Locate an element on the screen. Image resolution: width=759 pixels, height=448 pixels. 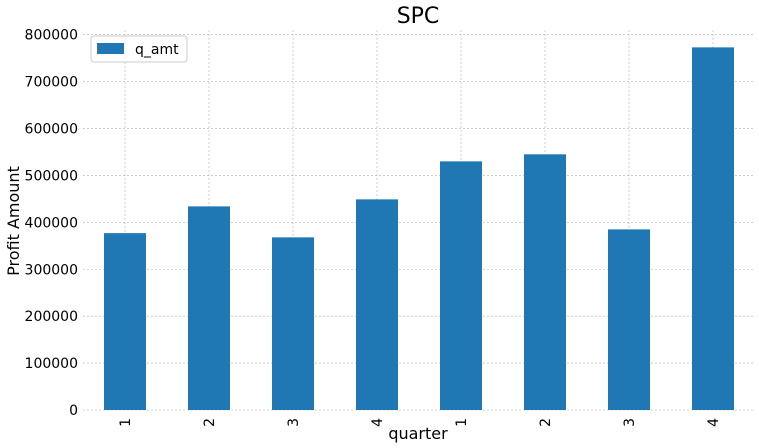
x-axis-label: quarter is located at coordinates (418, 433).